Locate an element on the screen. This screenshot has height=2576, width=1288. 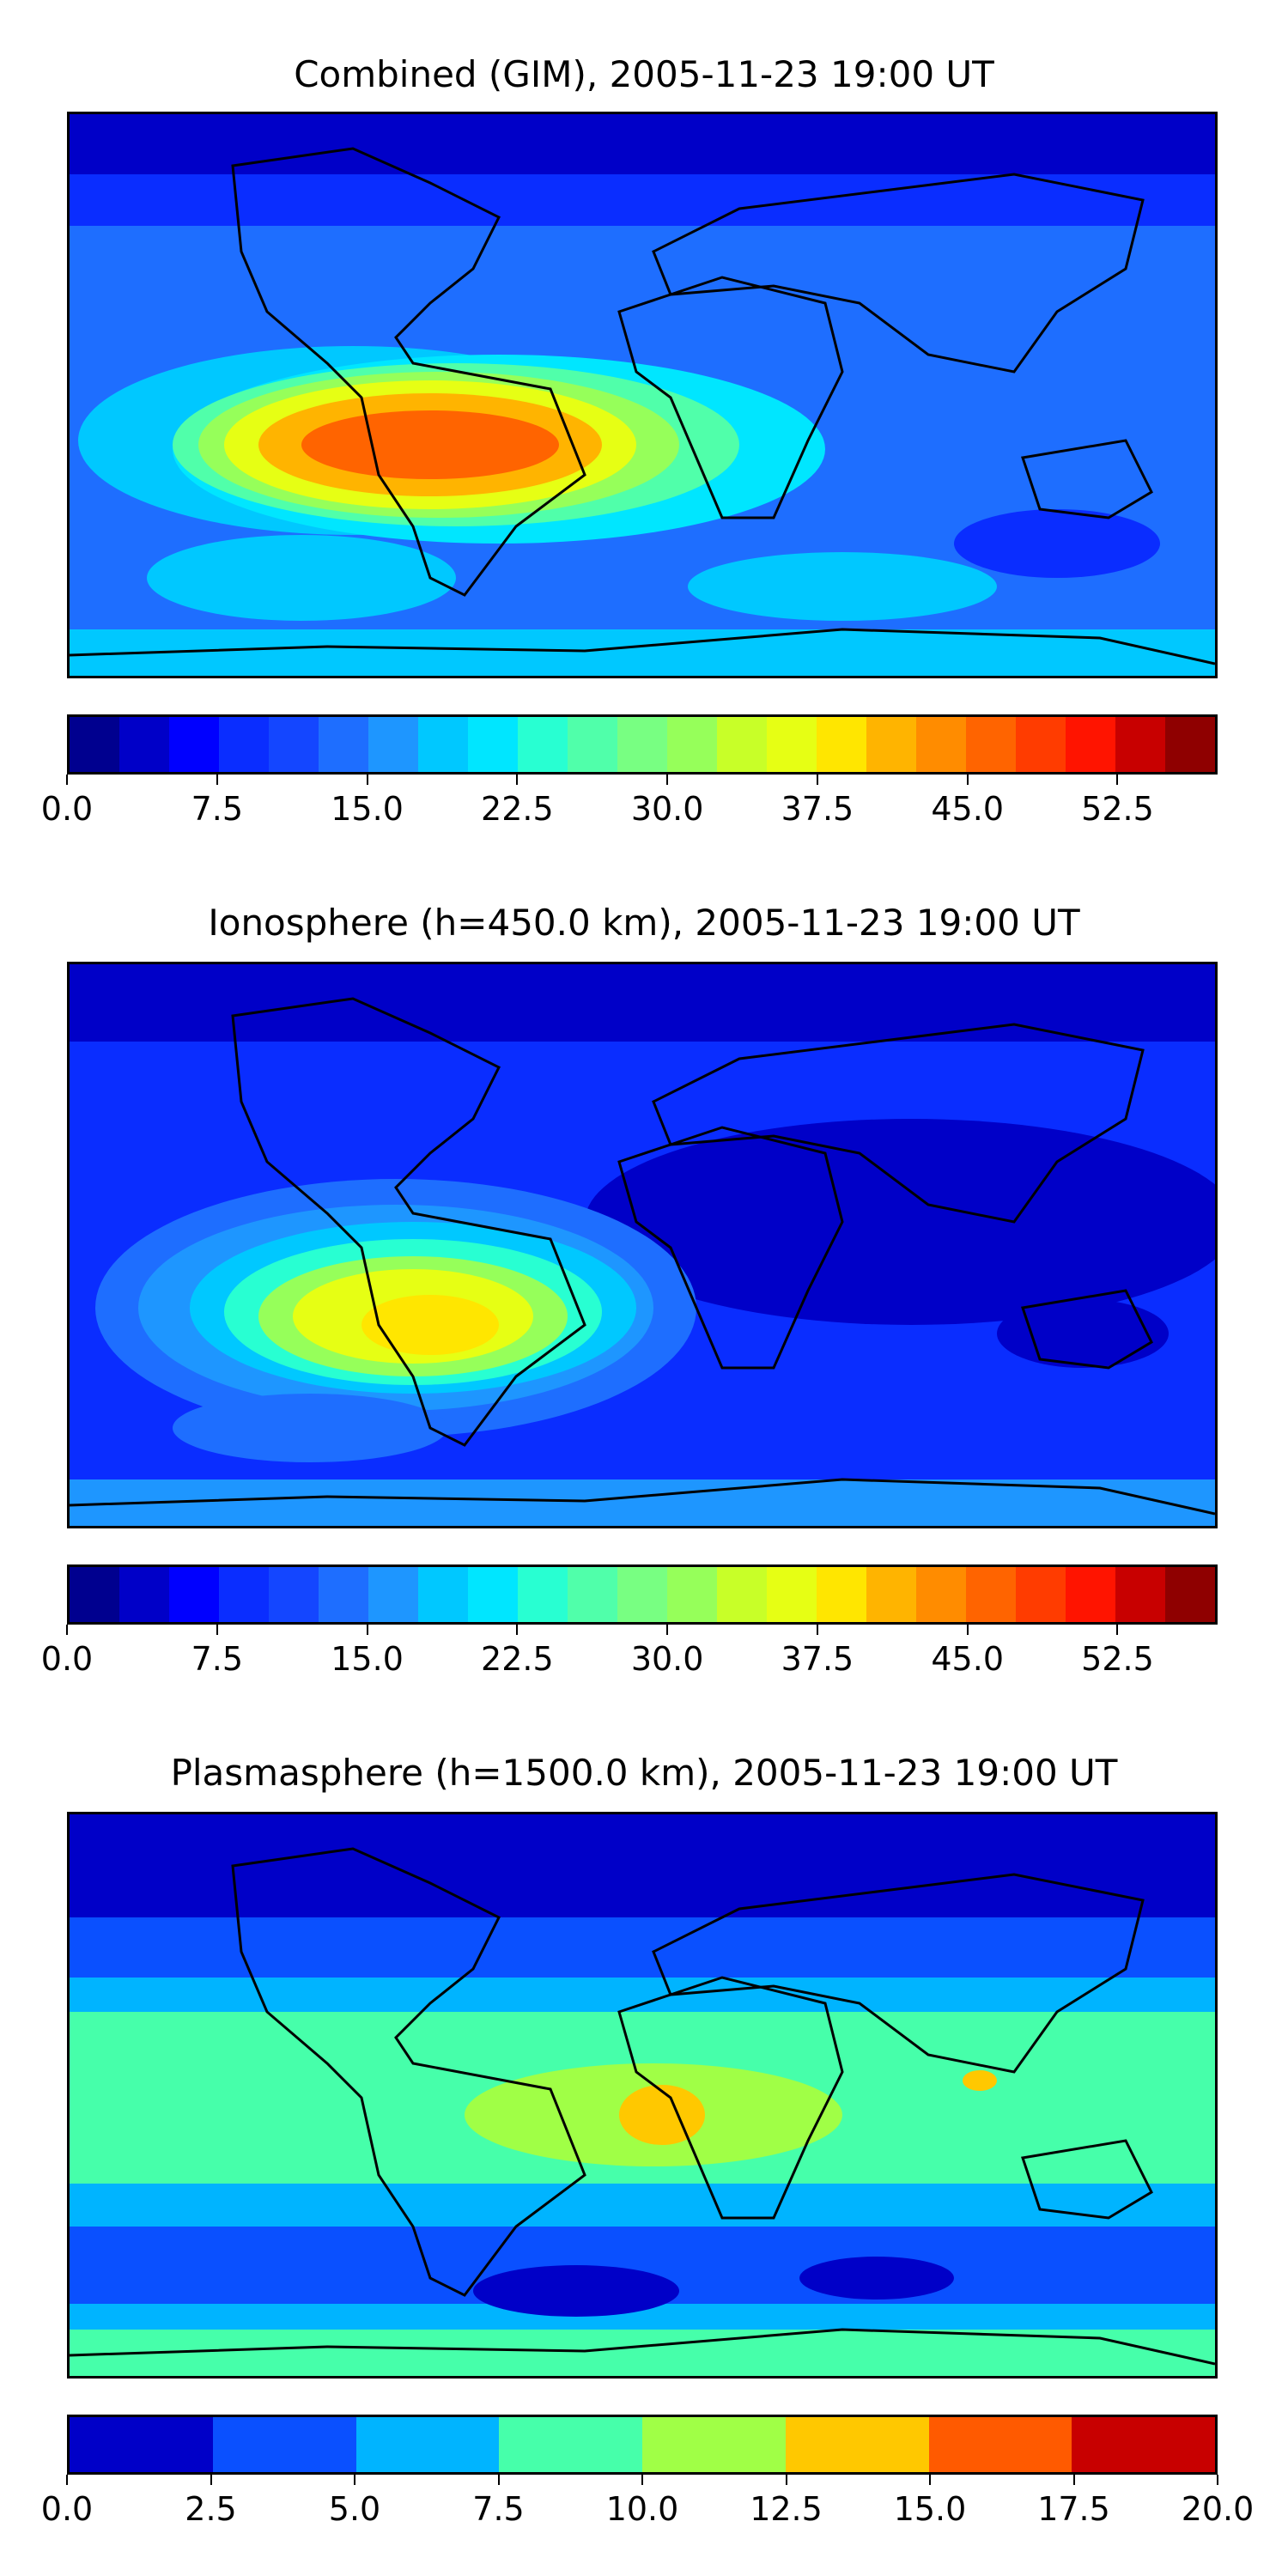
colorbar-ionosphere is located at coordinates (642, 1594).